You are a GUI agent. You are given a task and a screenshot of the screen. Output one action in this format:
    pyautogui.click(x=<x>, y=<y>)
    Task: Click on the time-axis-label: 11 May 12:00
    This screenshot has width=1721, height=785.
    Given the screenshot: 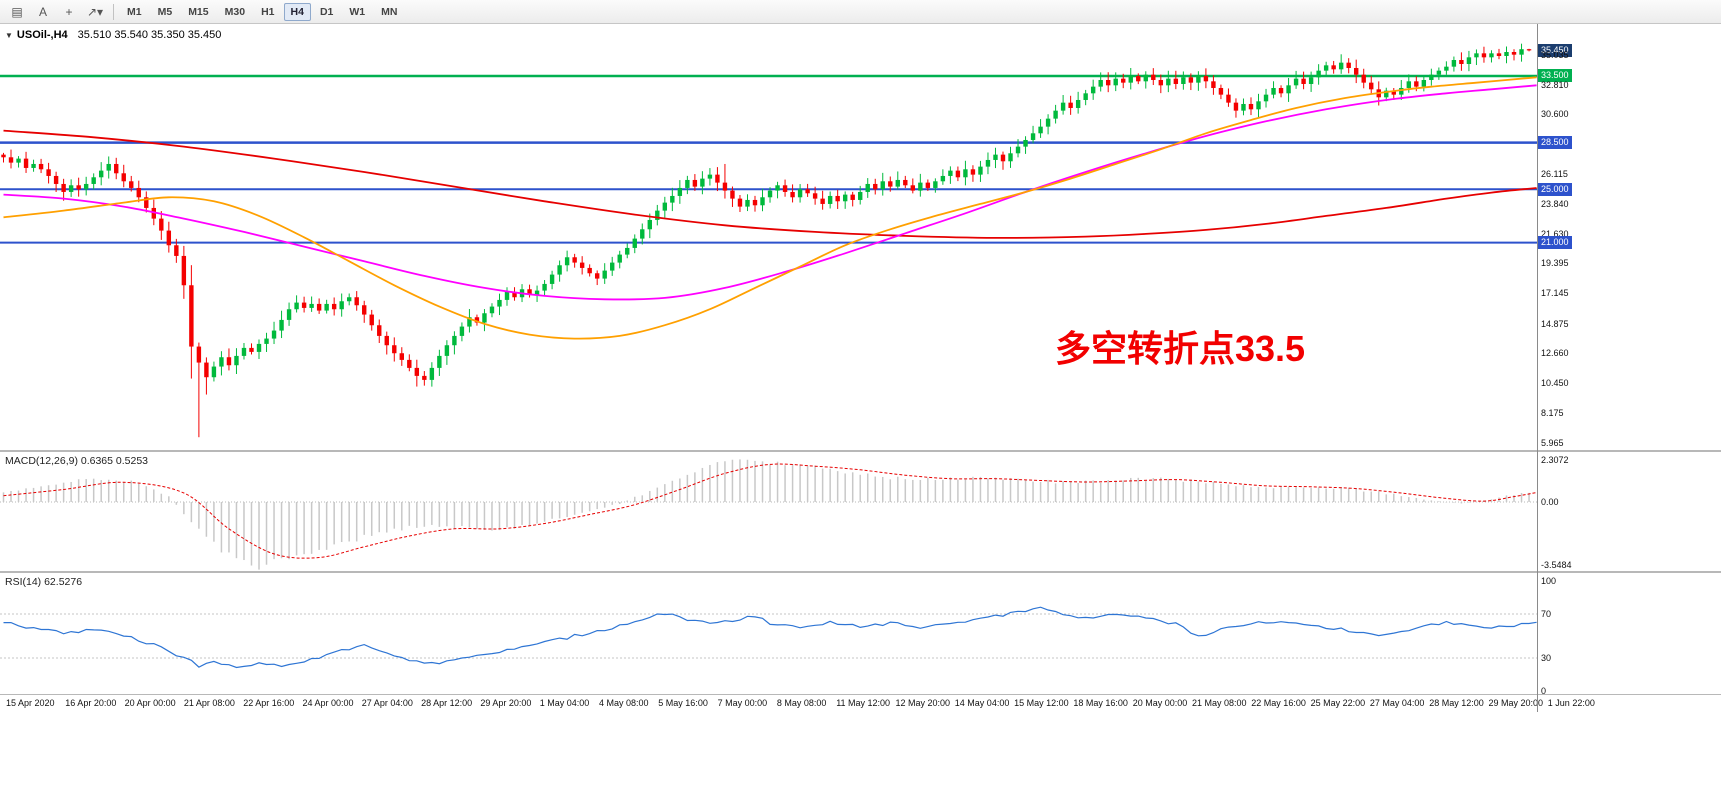 What is the action you would take?
    pyautogui.click(x=863, y=703)
    